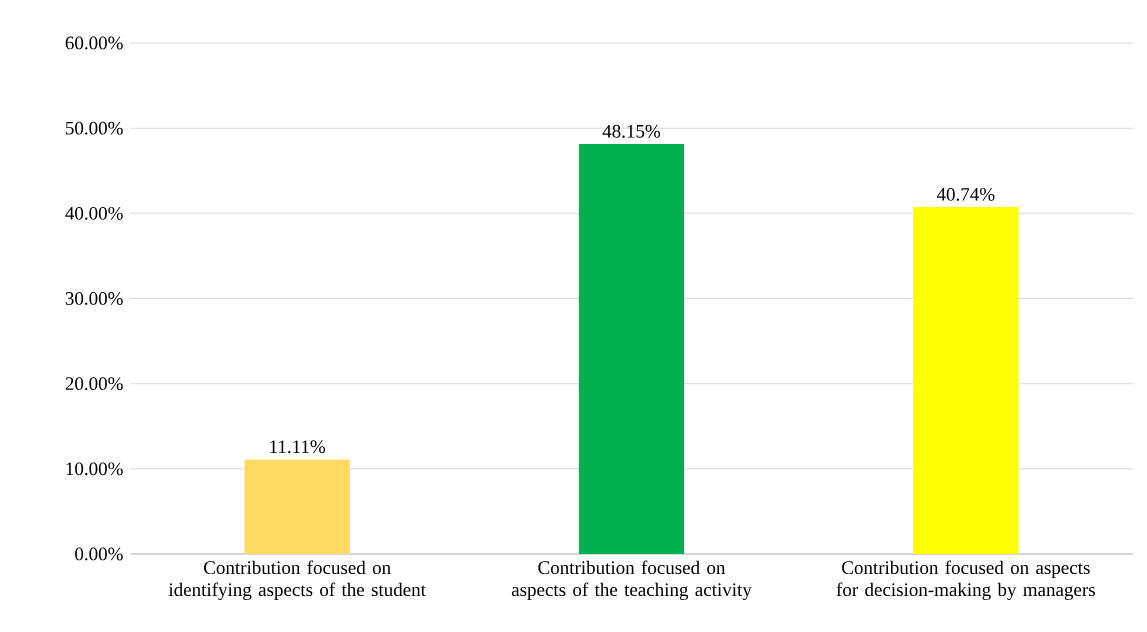  What do you see at coordinates (631, 131) in the screenshot?
I see `data-label: 48.15%` at bounding box center [631, 131].